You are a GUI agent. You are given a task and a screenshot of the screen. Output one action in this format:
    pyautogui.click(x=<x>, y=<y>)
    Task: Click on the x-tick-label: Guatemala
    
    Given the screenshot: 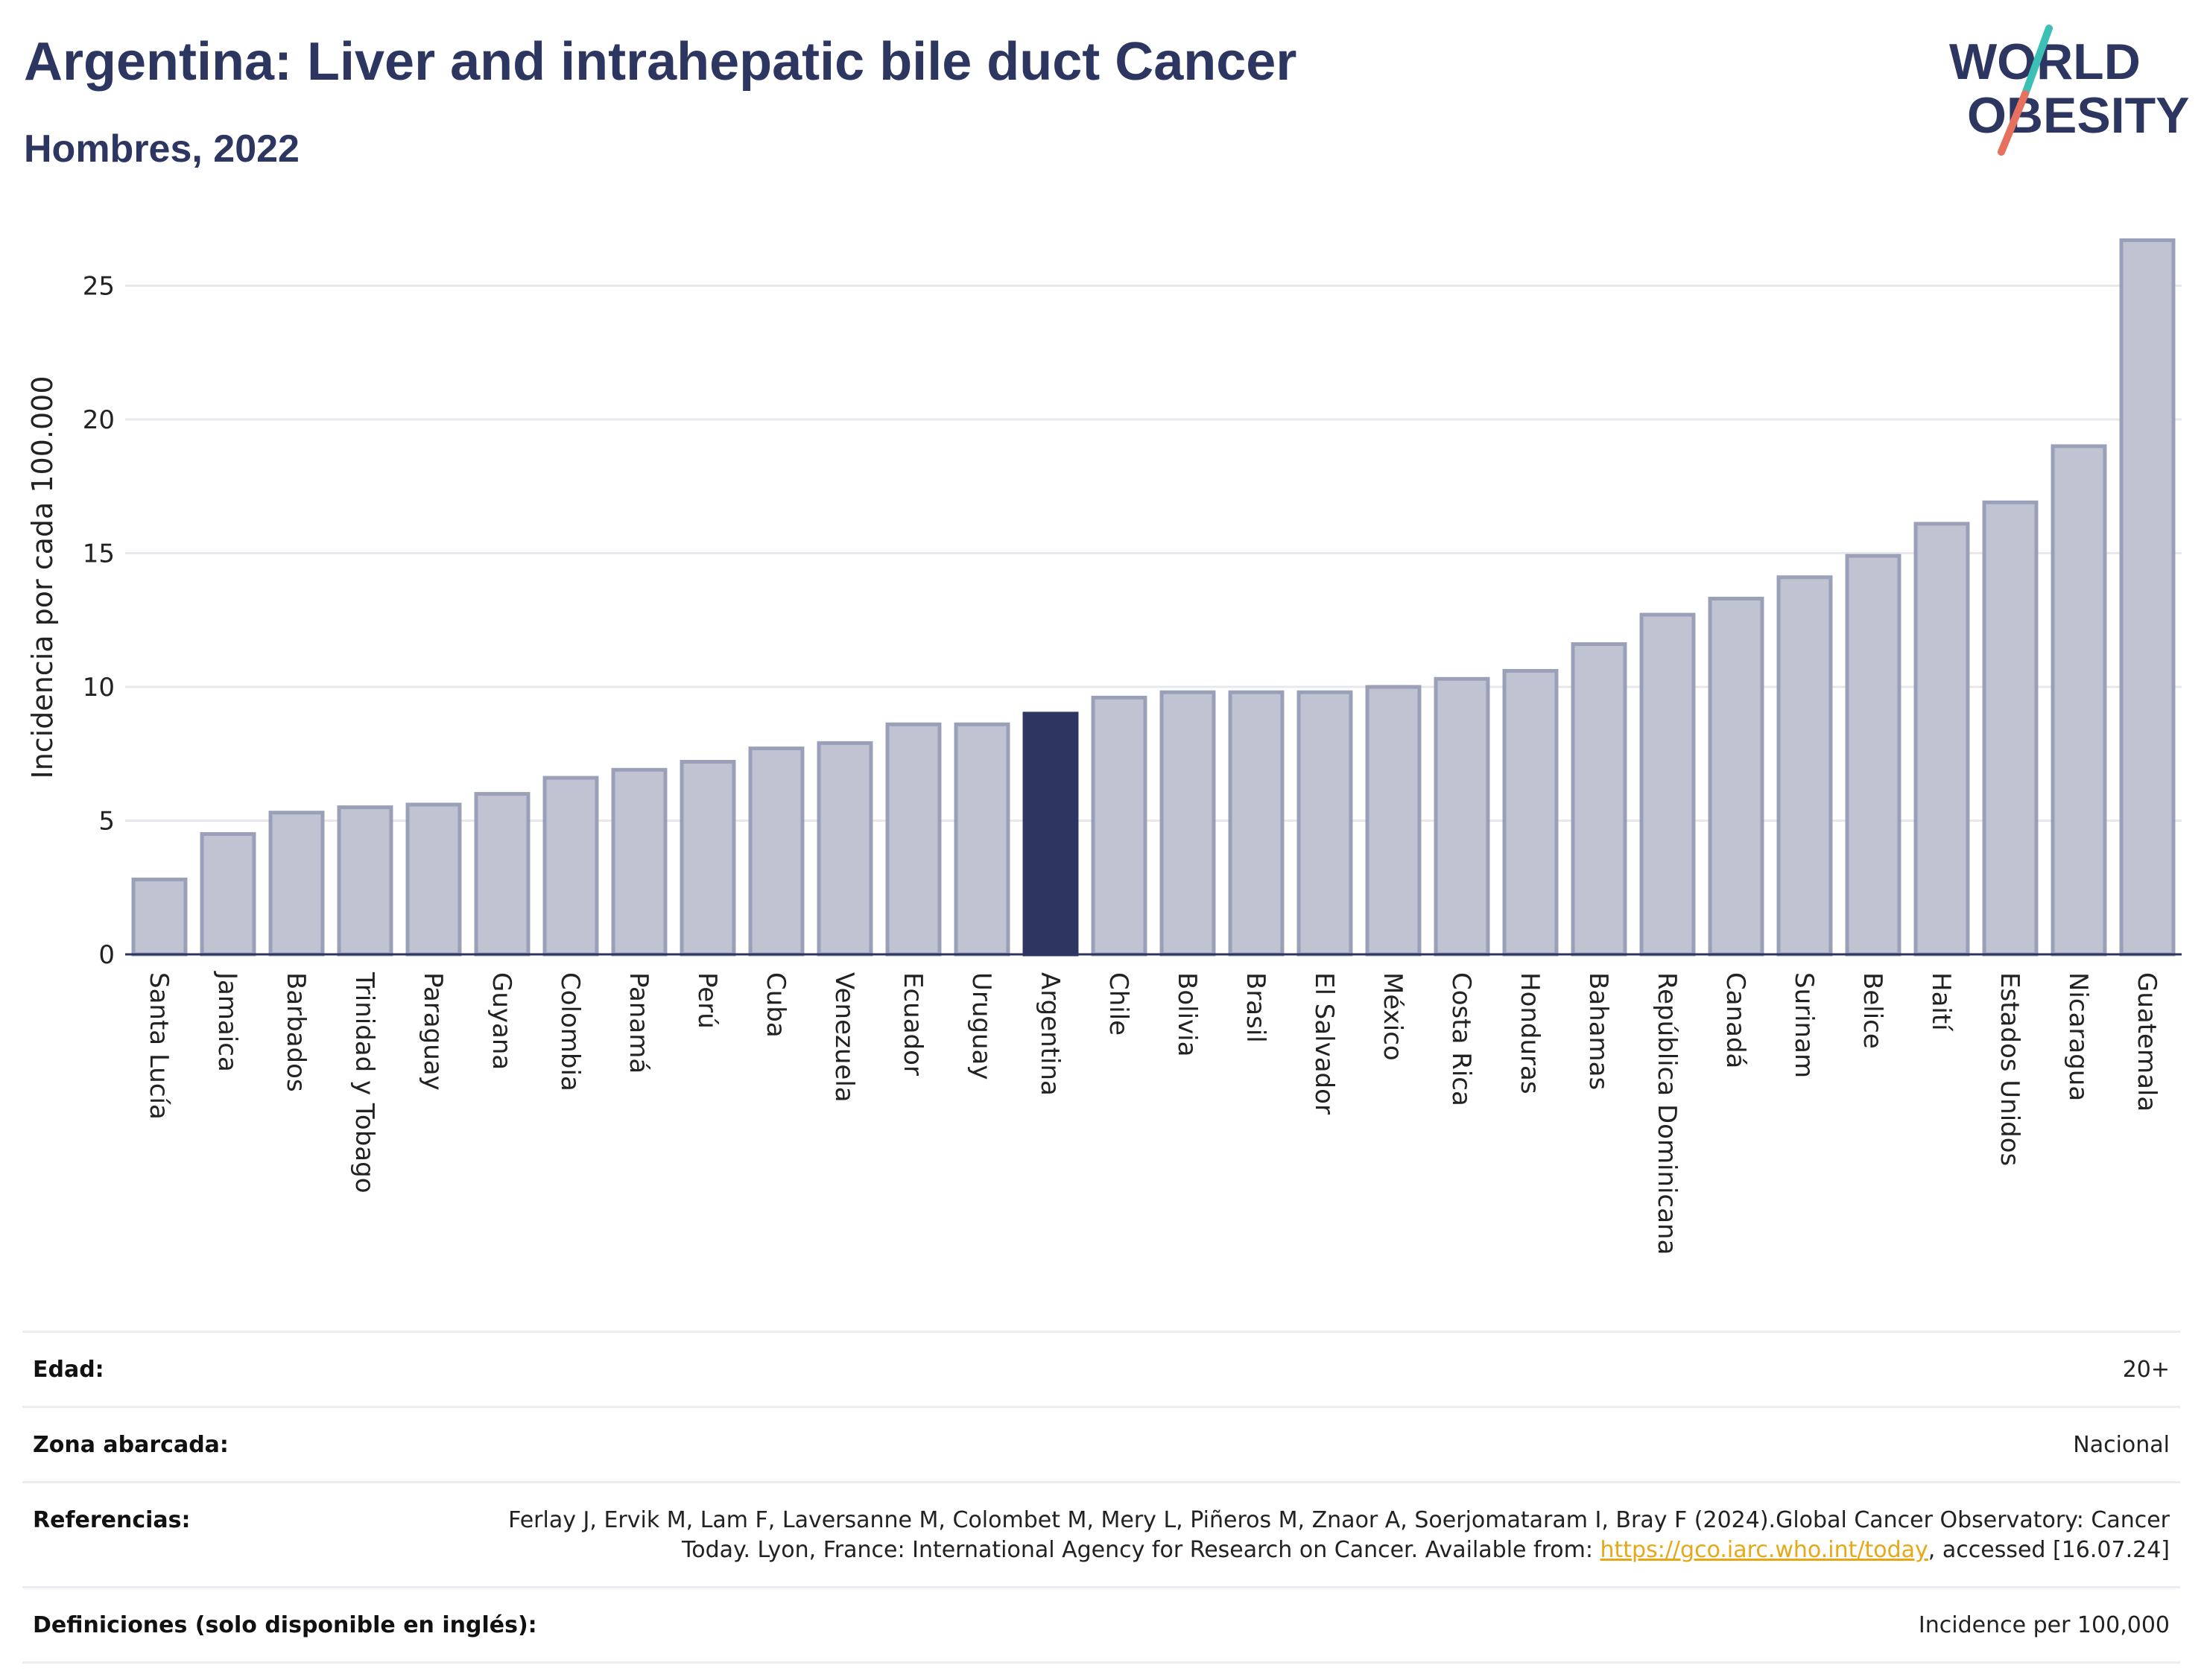 What is the action you would take?
    pyautogui.click(x=2147, y=1042)
    